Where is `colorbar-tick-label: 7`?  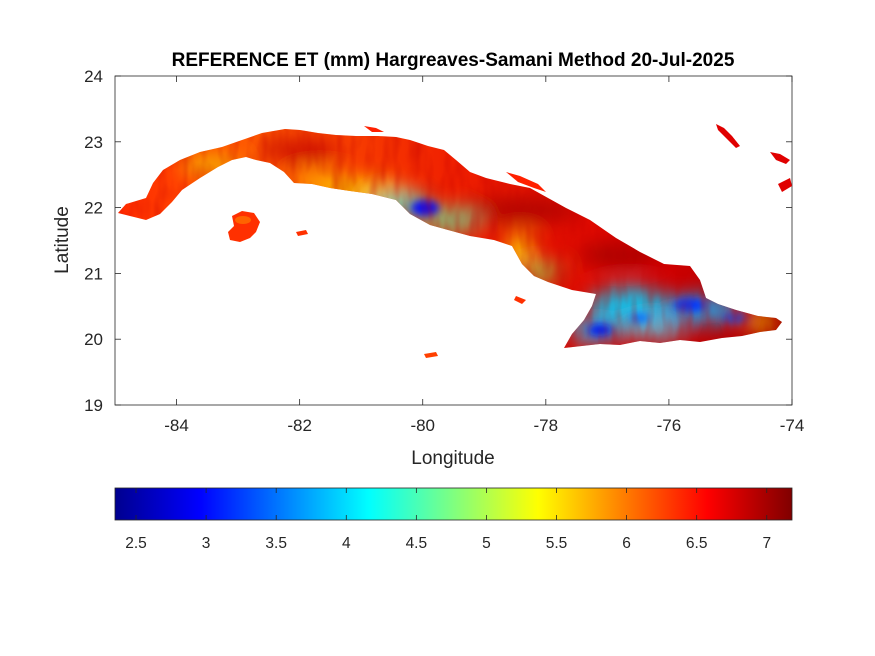
colorbar-tick-label: 7 is located at coordinates (766, 543).